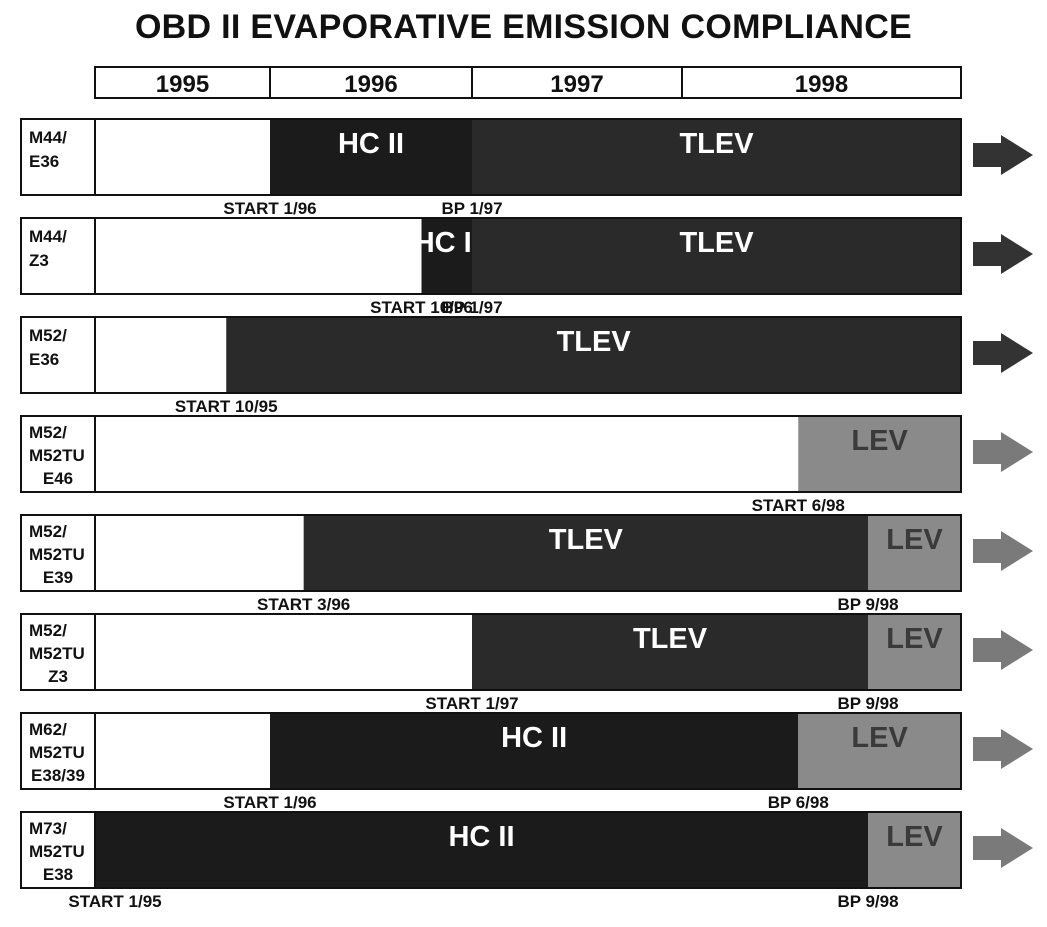 Image resolution: width=1047 pixels, height=927 pixels. I want to click on year-tick-label: 1997, so click(576, 84).